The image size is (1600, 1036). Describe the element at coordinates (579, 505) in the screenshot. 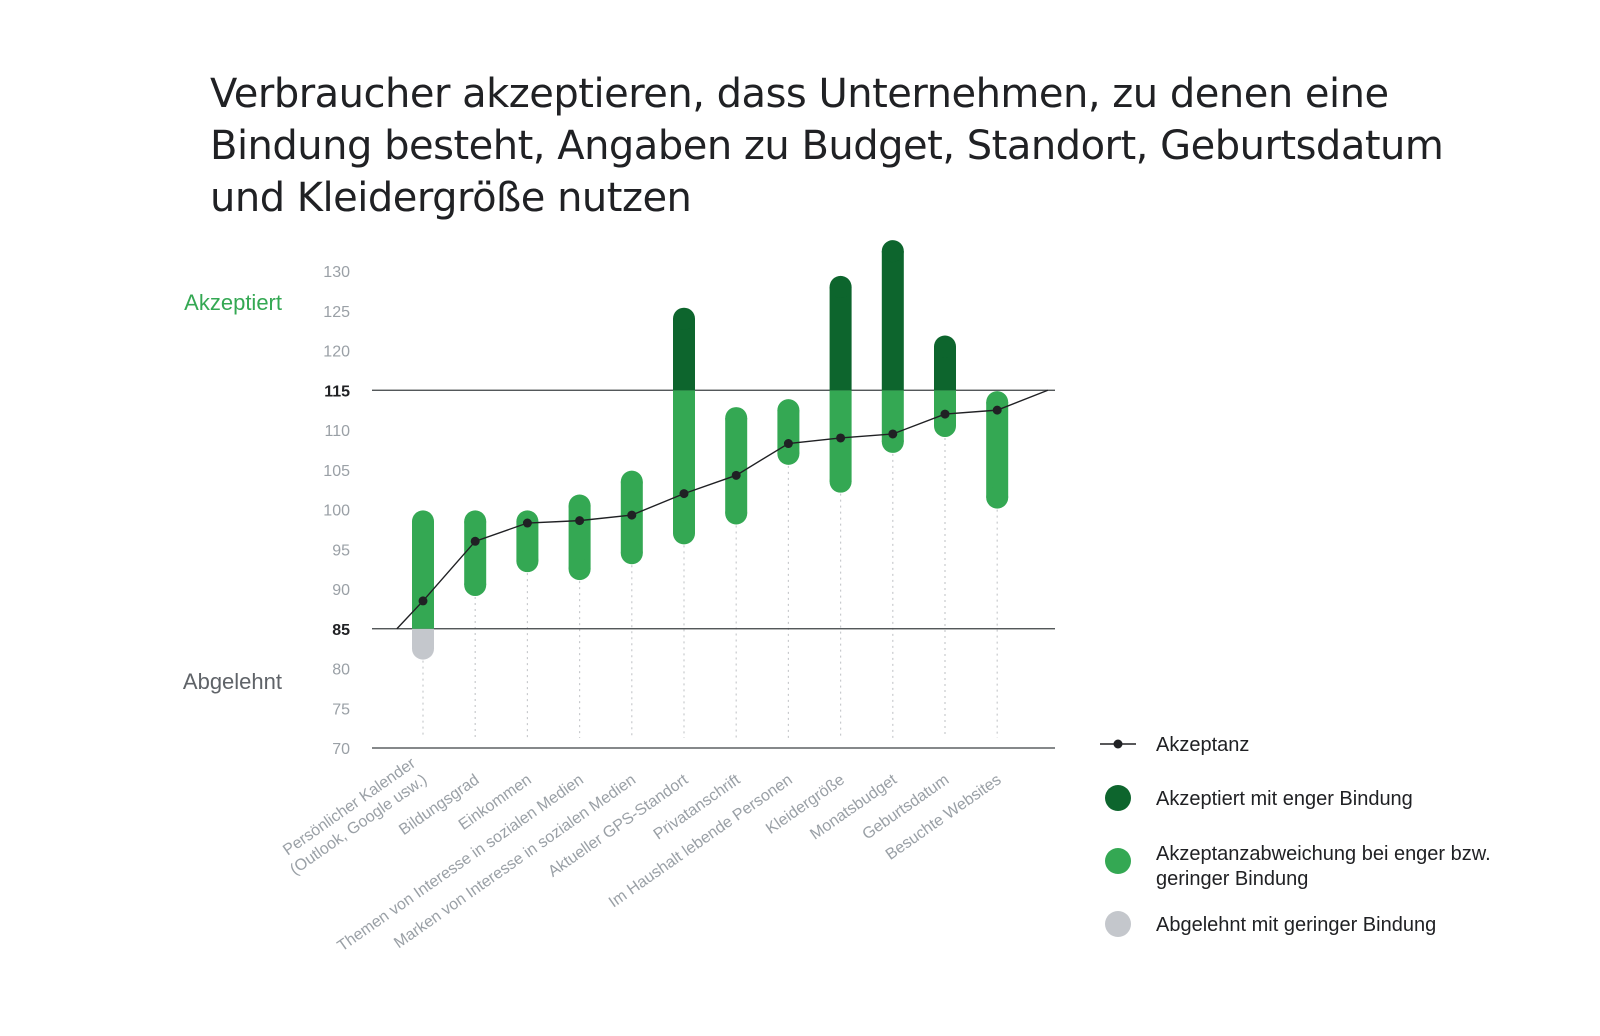

I see `bar-3-cap-top` at that location.